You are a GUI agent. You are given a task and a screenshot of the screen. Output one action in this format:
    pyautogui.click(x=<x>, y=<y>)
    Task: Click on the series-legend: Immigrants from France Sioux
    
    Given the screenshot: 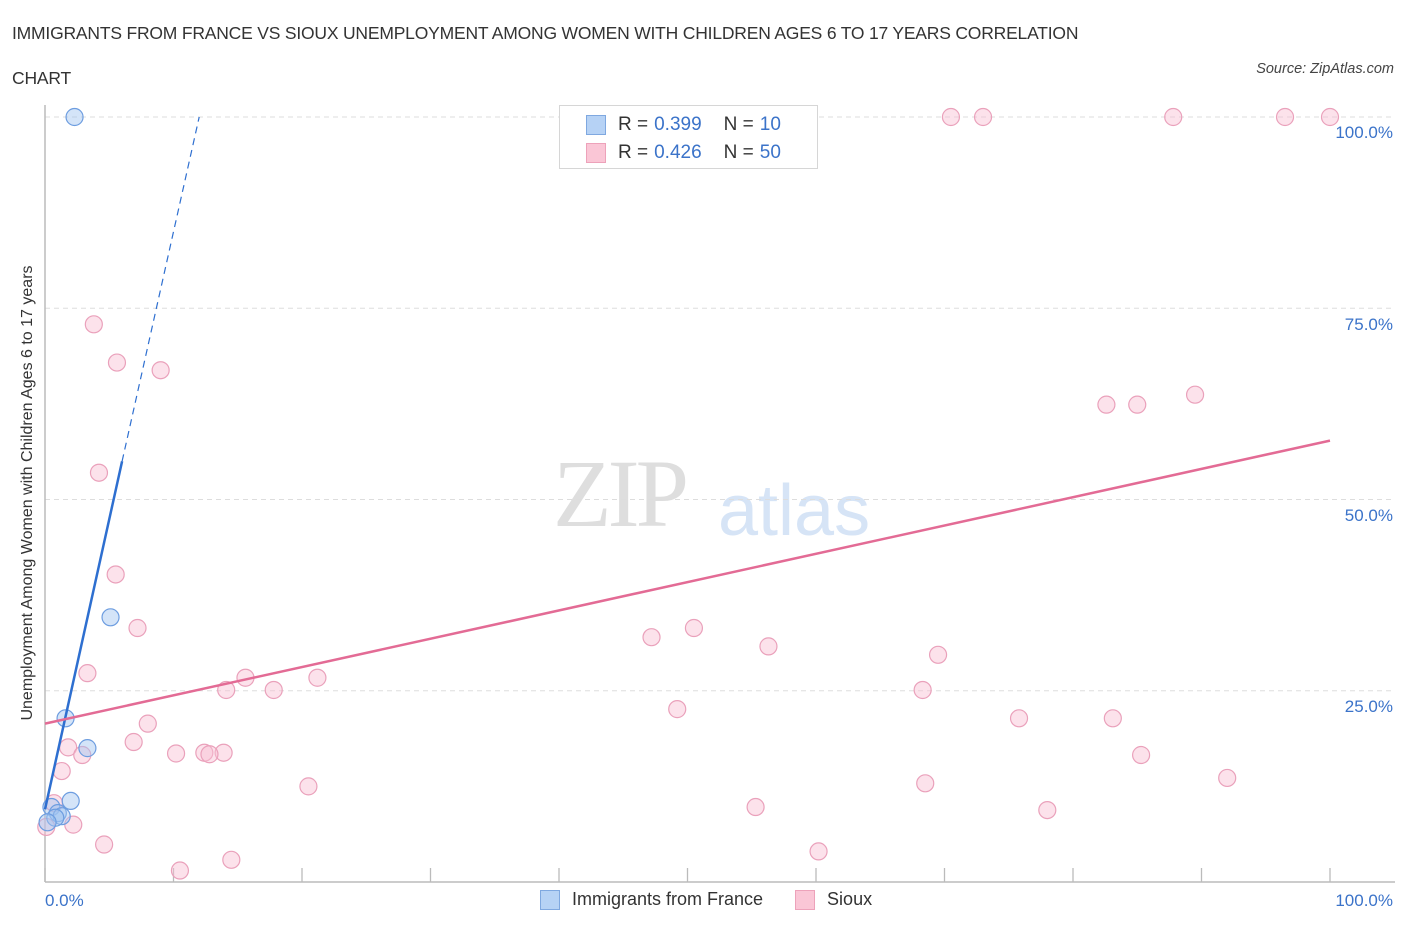 What is the action you would take?
    pyautogui.click(x=722, y=899)
    